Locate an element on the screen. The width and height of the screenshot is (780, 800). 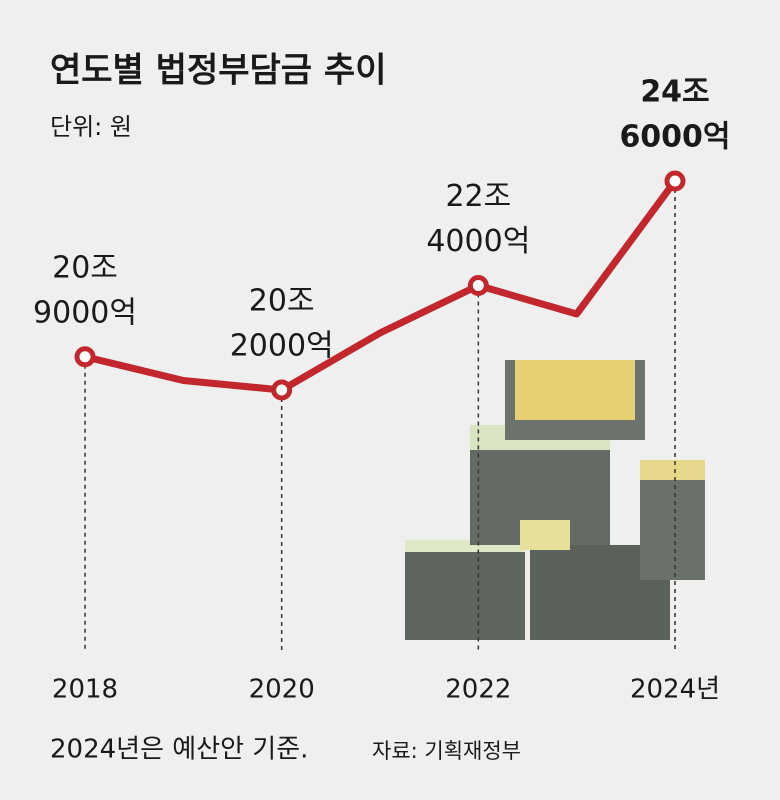
subtitle: 단위: 원 is located at coordinates (91, 127).